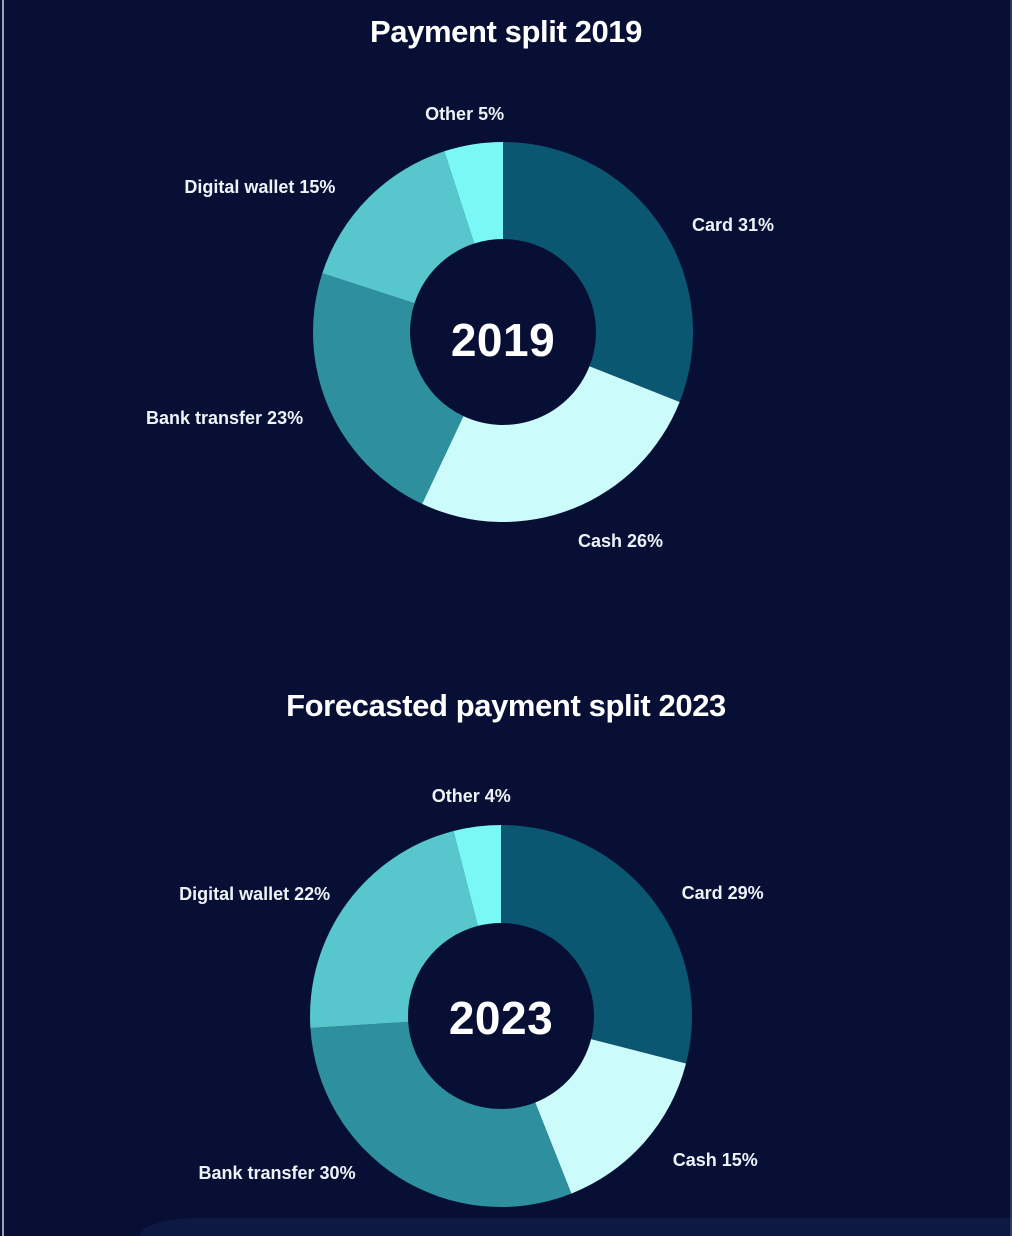 This screenshot has height=1236, width=1012. What do you see at coordinates (471, 795) in the screenshot?
I see `slice-label-other: Other 4%` at bounding box center [471, 795].